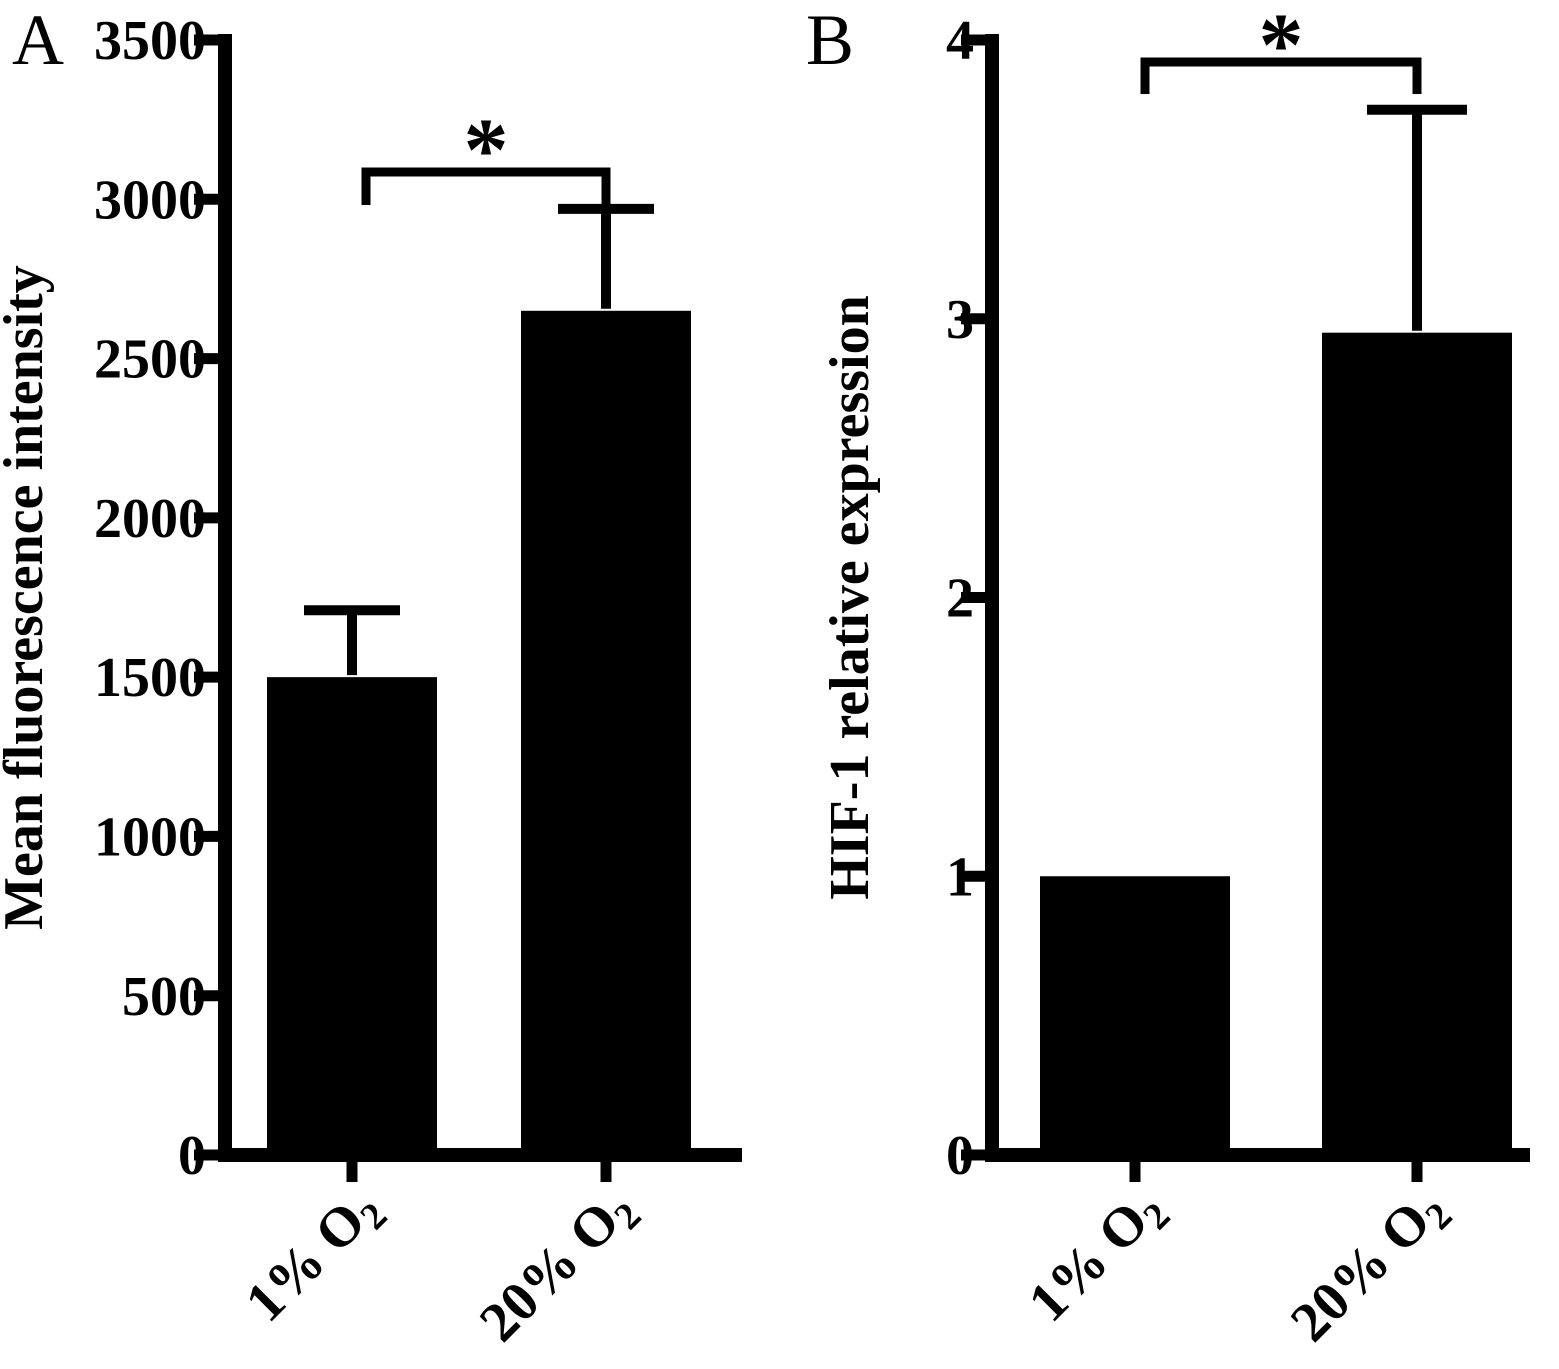 The height and width of the screenshot is (1369, 1559). I want to click on y-tick-label: 1, so click(960, 877).